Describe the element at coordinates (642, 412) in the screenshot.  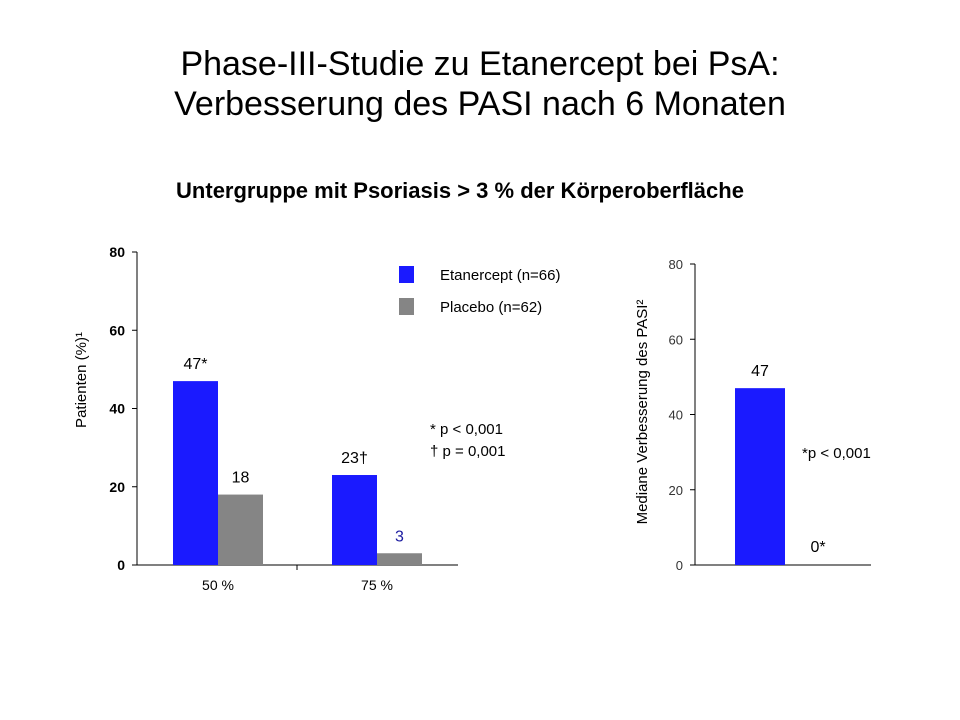
I see `y-axis-label: Mediane Verbesserung des PASI²` at that location.